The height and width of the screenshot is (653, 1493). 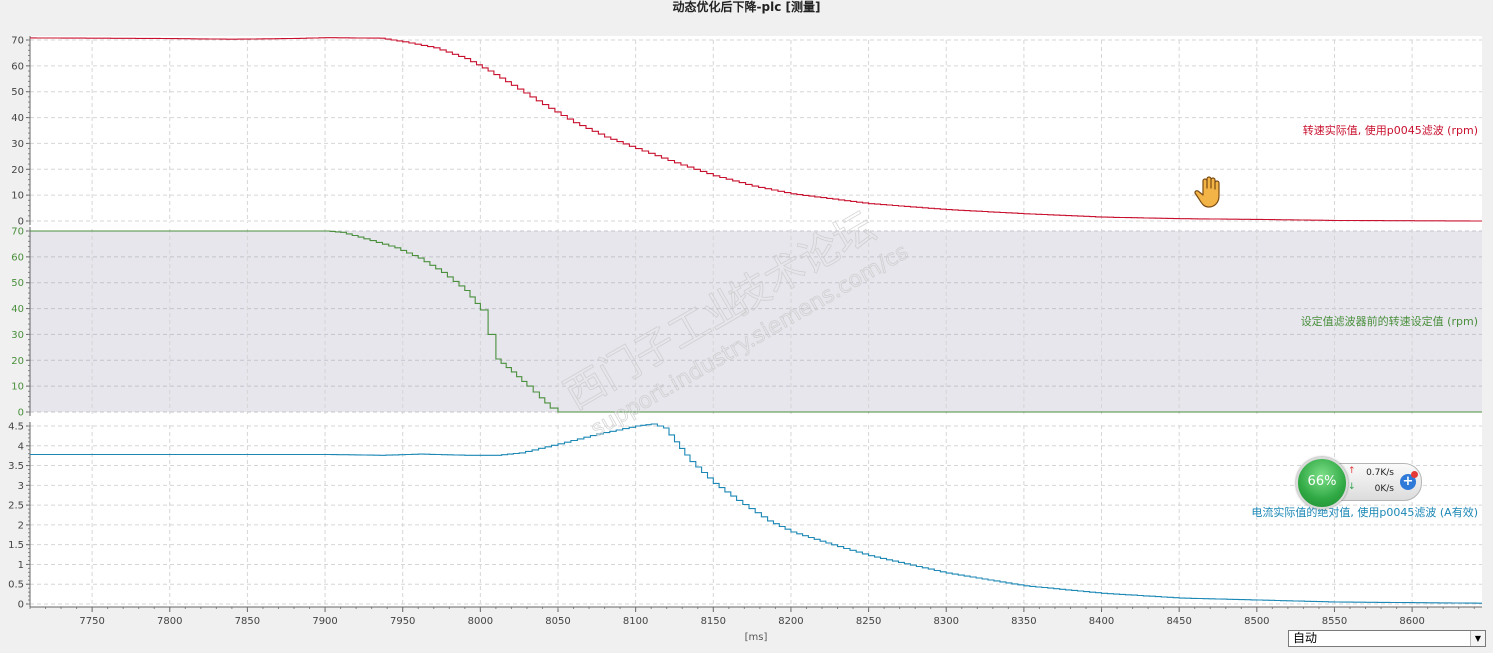 What do you see at coordinates (946, 621) in the screenshot?
I see `x-tick-label: 8300` at bounding box center [946, 621].